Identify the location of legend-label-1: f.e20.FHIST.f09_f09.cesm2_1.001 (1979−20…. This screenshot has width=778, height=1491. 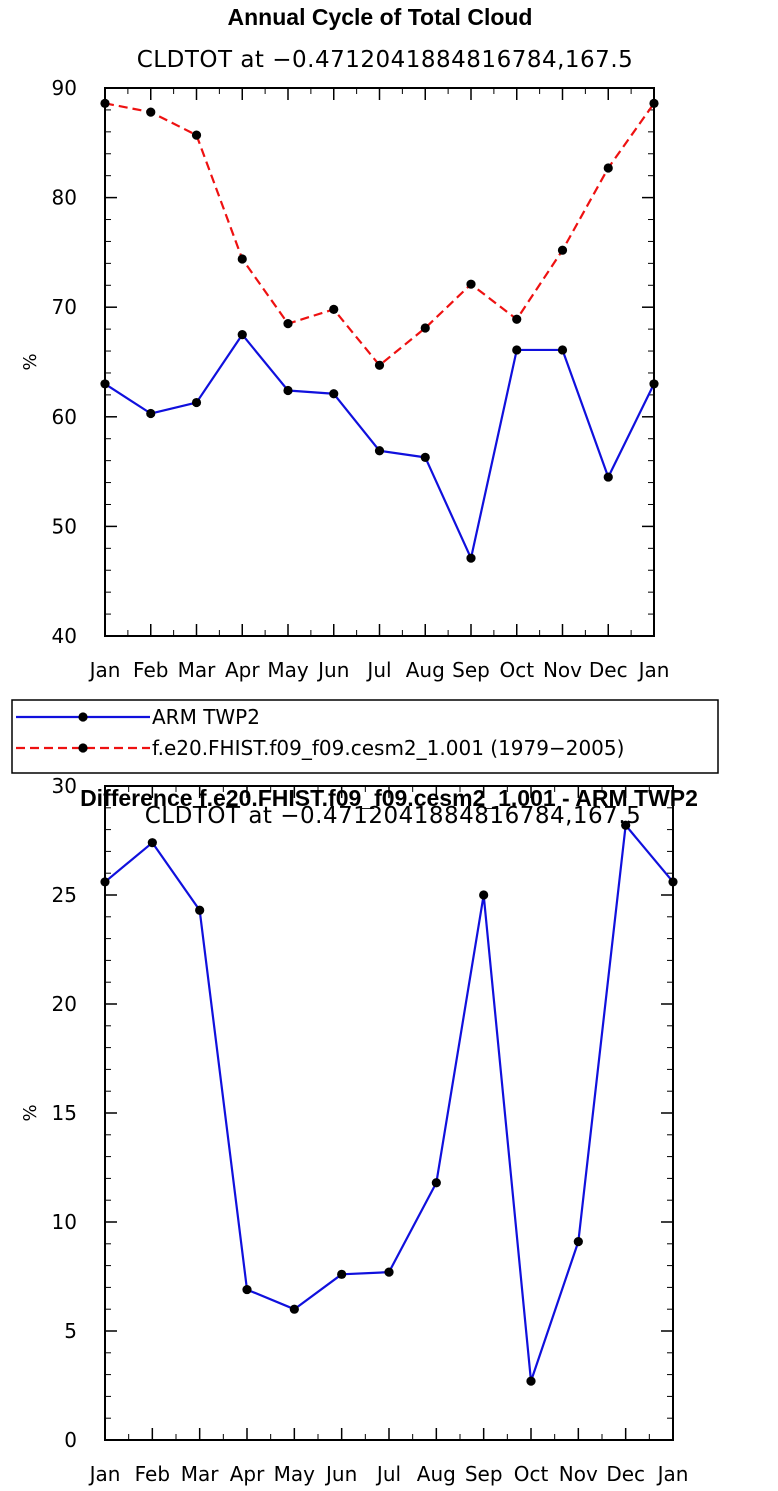
(388, 748).